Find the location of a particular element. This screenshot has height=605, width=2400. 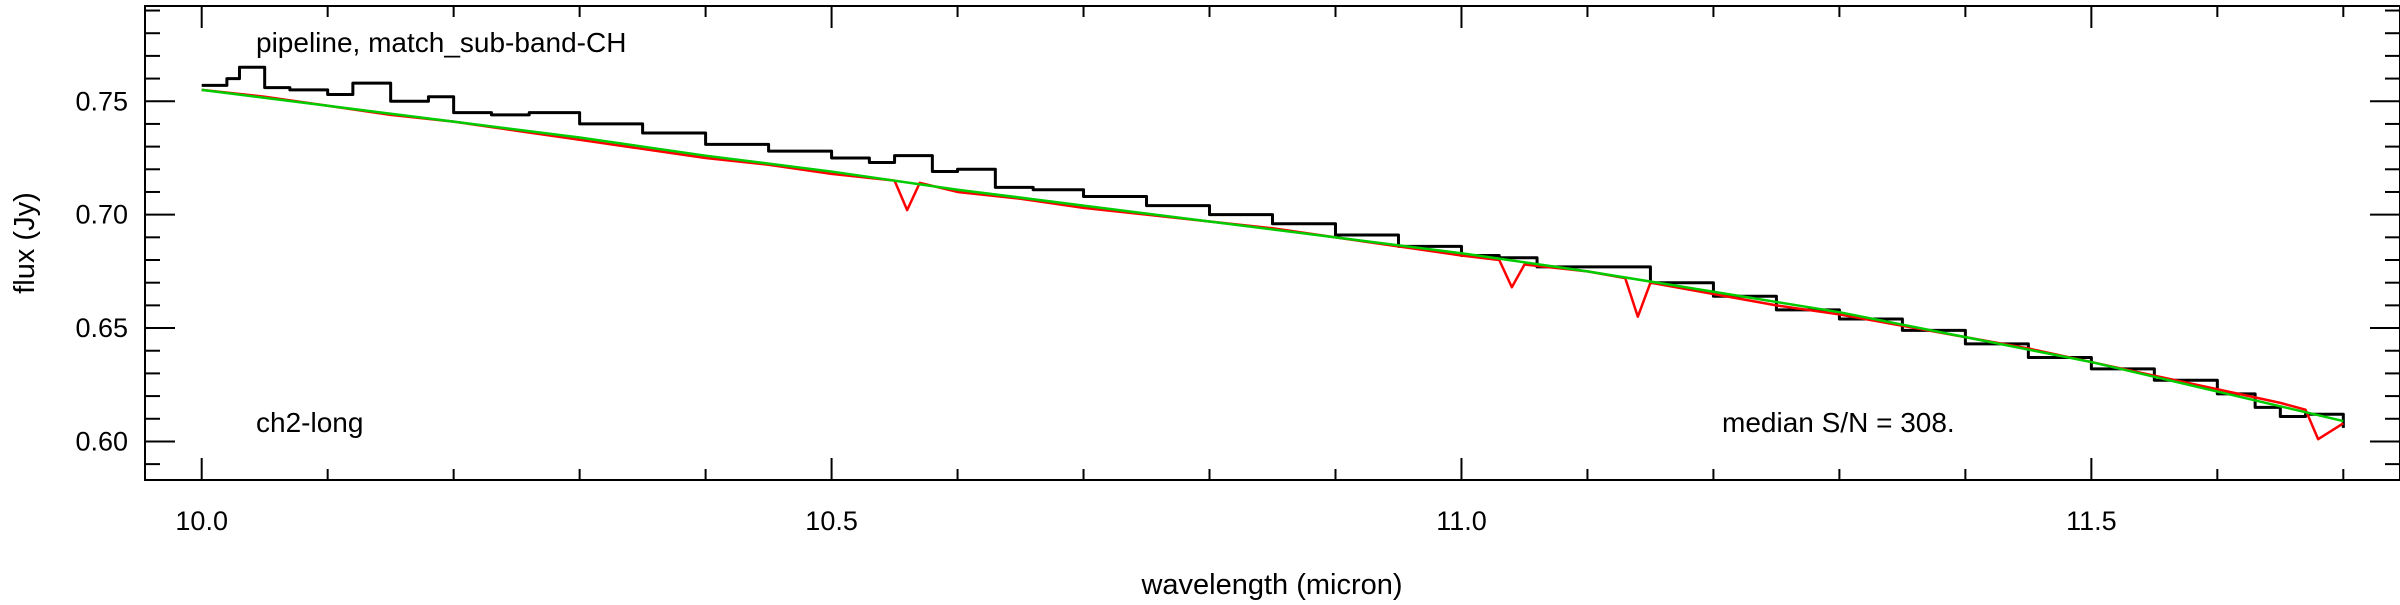

x-axis-title: wavelength (micron) is located at coordinates (1271, 584).